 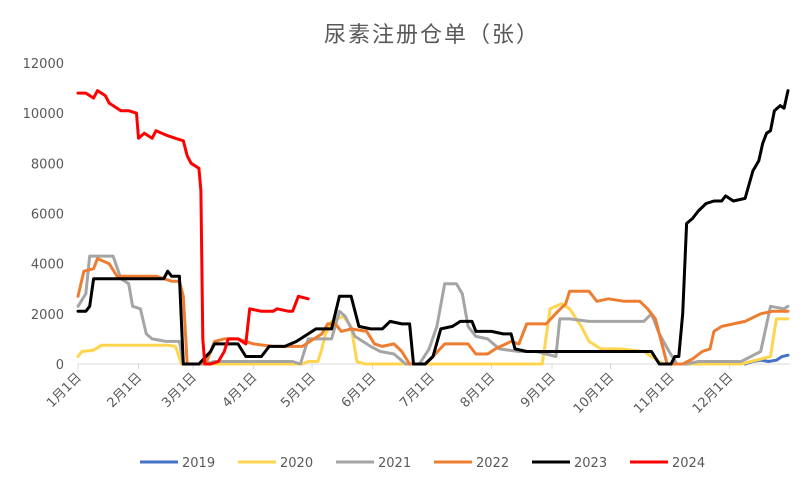 I want to click on x-tick-label: 12月1日, so click(x=713, y=393).